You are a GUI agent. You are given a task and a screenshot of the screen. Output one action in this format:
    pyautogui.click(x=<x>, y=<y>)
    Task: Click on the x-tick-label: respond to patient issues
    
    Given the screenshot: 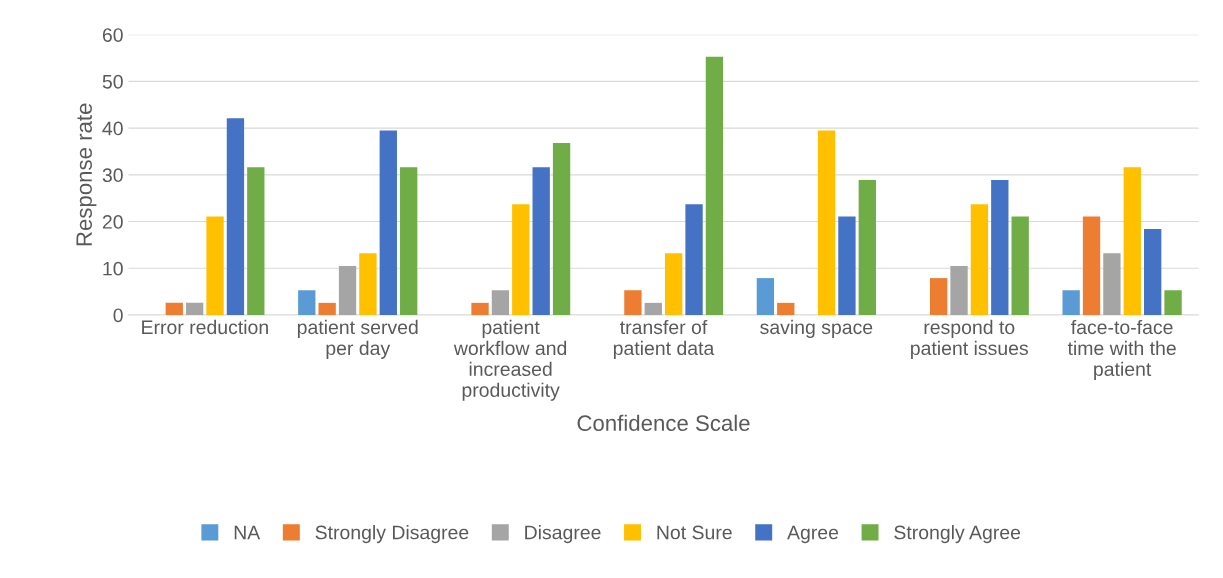 What is the action you would take?
    pyautogui.click(x=969, y=339)
    